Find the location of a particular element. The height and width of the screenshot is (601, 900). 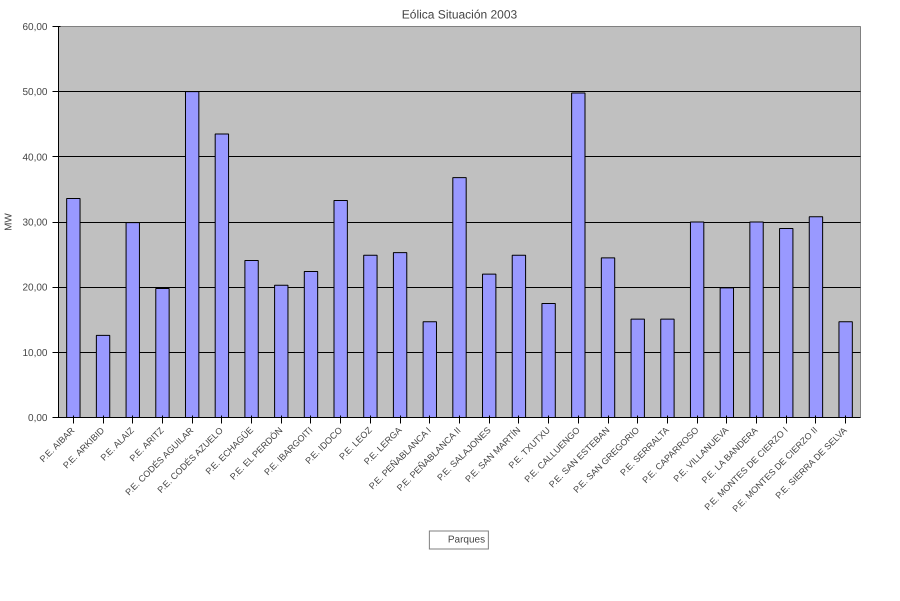

y-tick-label: 50,00 is located at coordinates (35, 92).